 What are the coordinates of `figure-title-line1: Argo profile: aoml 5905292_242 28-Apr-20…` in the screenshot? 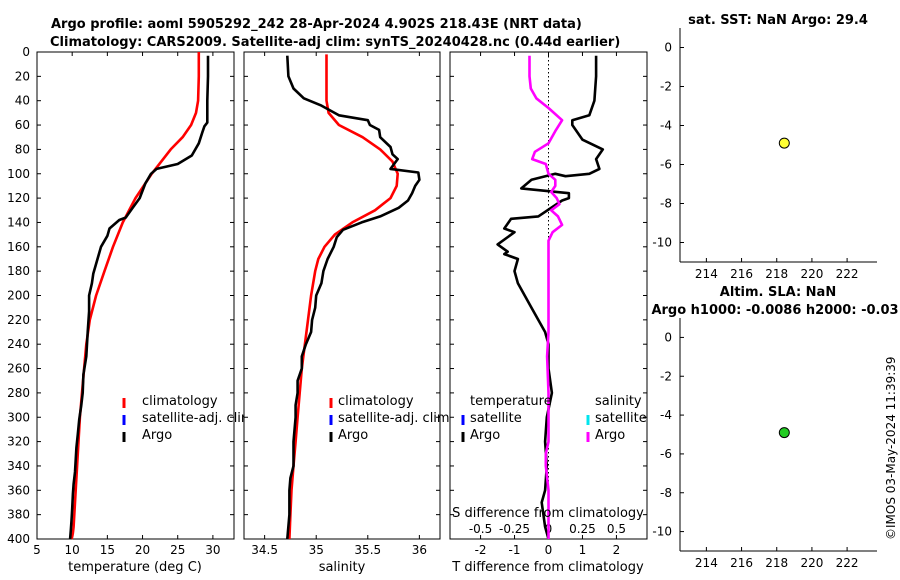 It's located at (316, 24).